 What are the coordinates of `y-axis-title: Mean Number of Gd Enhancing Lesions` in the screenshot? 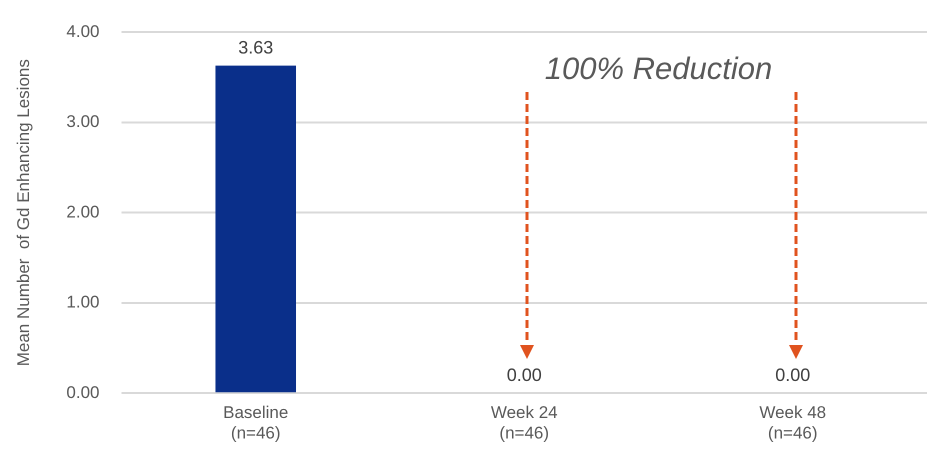 It's located at (23, 212).